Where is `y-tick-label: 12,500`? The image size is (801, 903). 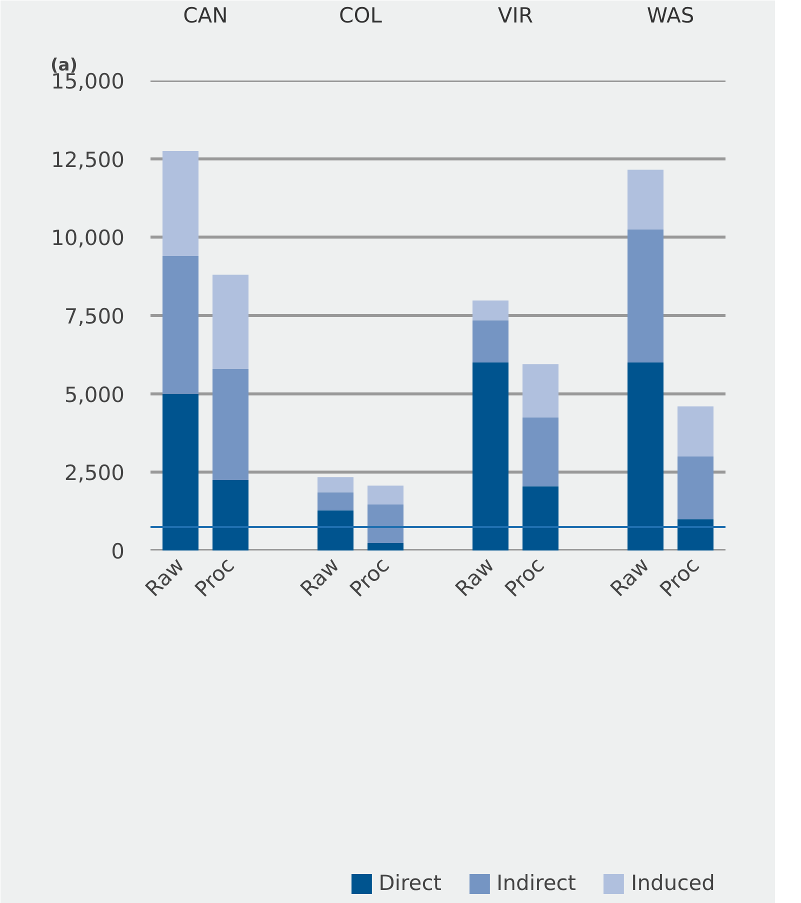
y-tick-label: 12,500 is located at coordinates (88, 160).